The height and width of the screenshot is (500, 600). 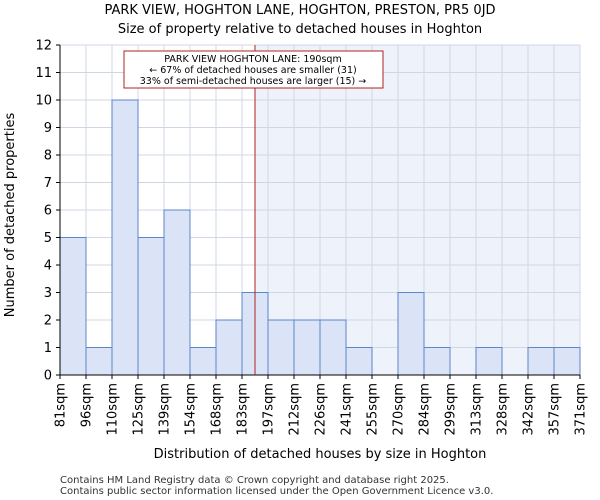 I want to click on x-tick-label: 284sqm, so click(x=425, y=409).